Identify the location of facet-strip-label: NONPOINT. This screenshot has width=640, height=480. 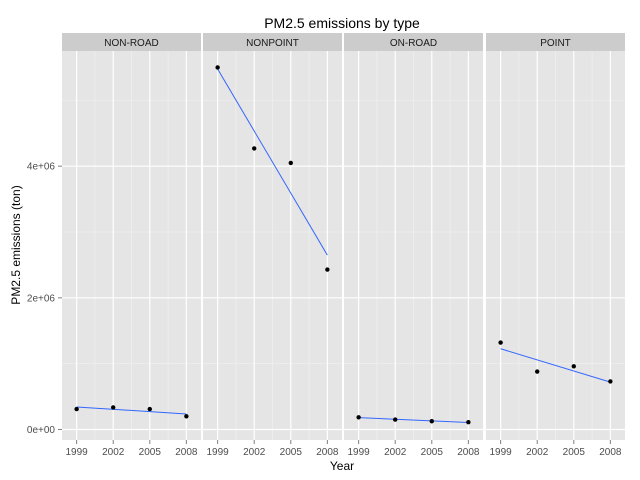
(272, 43).